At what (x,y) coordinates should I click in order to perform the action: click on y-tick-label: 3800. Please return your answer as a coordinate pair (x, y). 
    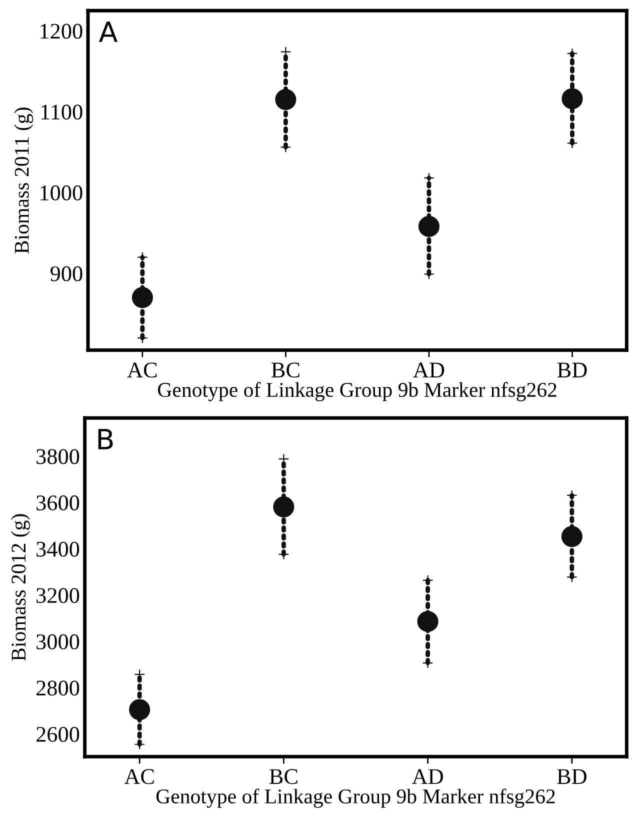
    Looking at the image, I should click on (58, 456).